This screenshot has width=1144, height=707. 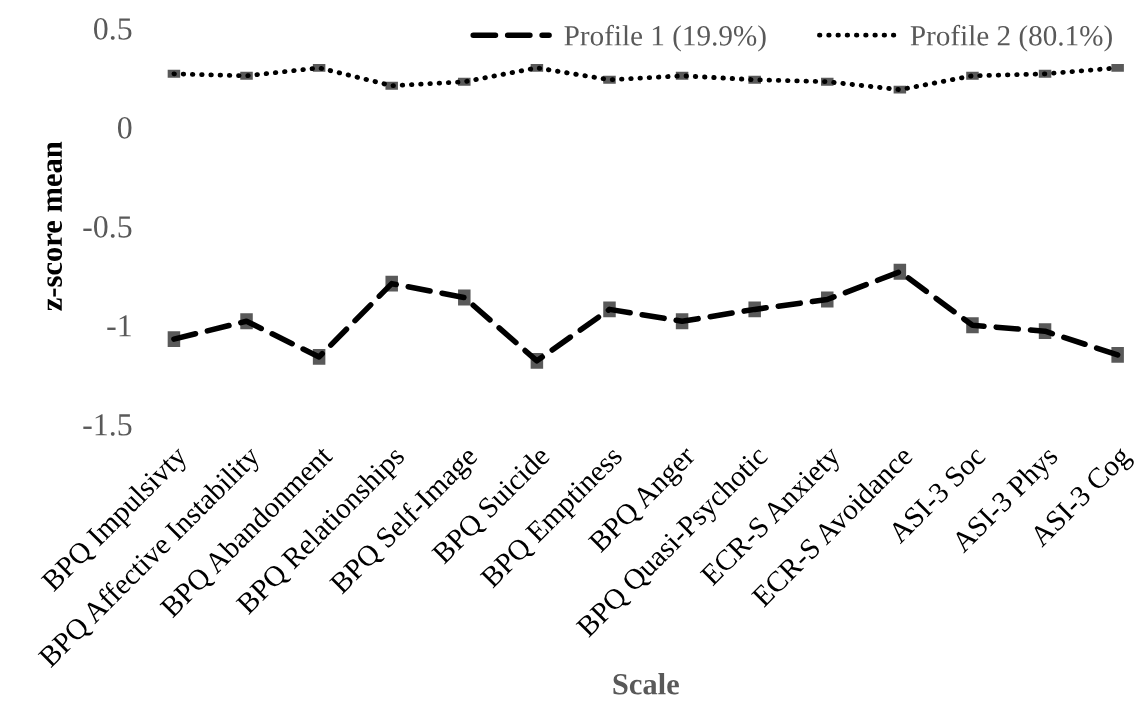 What do you see at coordinates (665, 38) in the screenshot?
I see `legend-label: Profile 1 (19.9%)` at bounding box center [665, 38].